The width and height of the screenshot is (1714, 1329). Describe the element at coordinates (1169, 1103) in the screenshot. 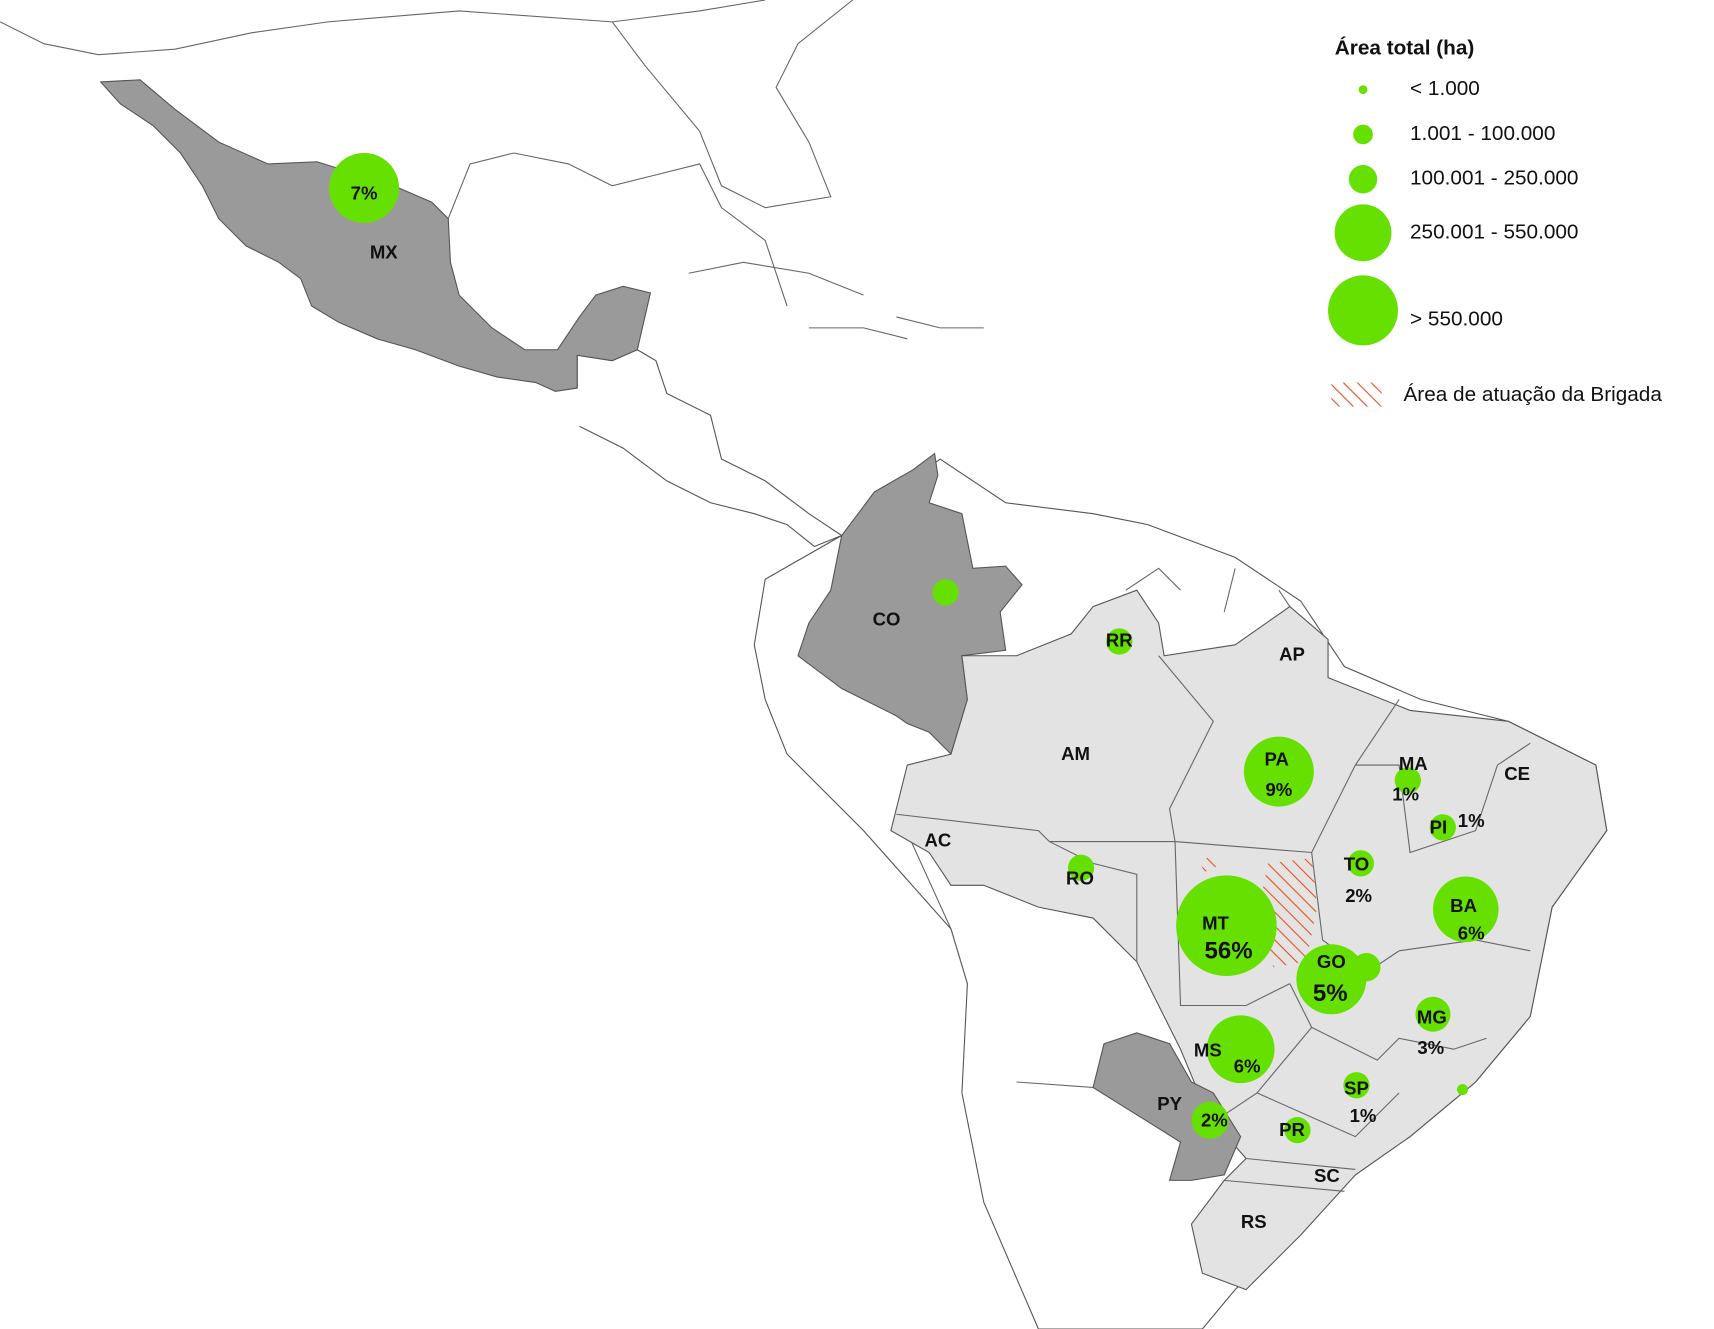

I see `region-code: PY` at that location.